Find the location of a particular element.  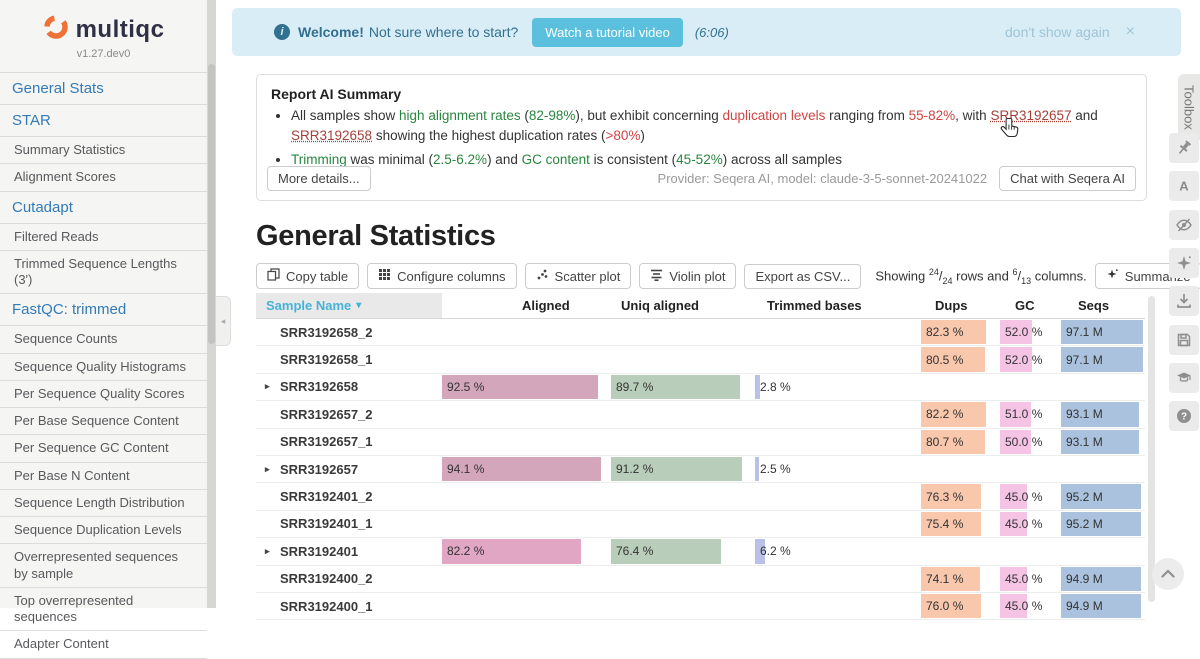

column-header-trimmed-bases: Trimmed bases is located at coordinates (814, 305).